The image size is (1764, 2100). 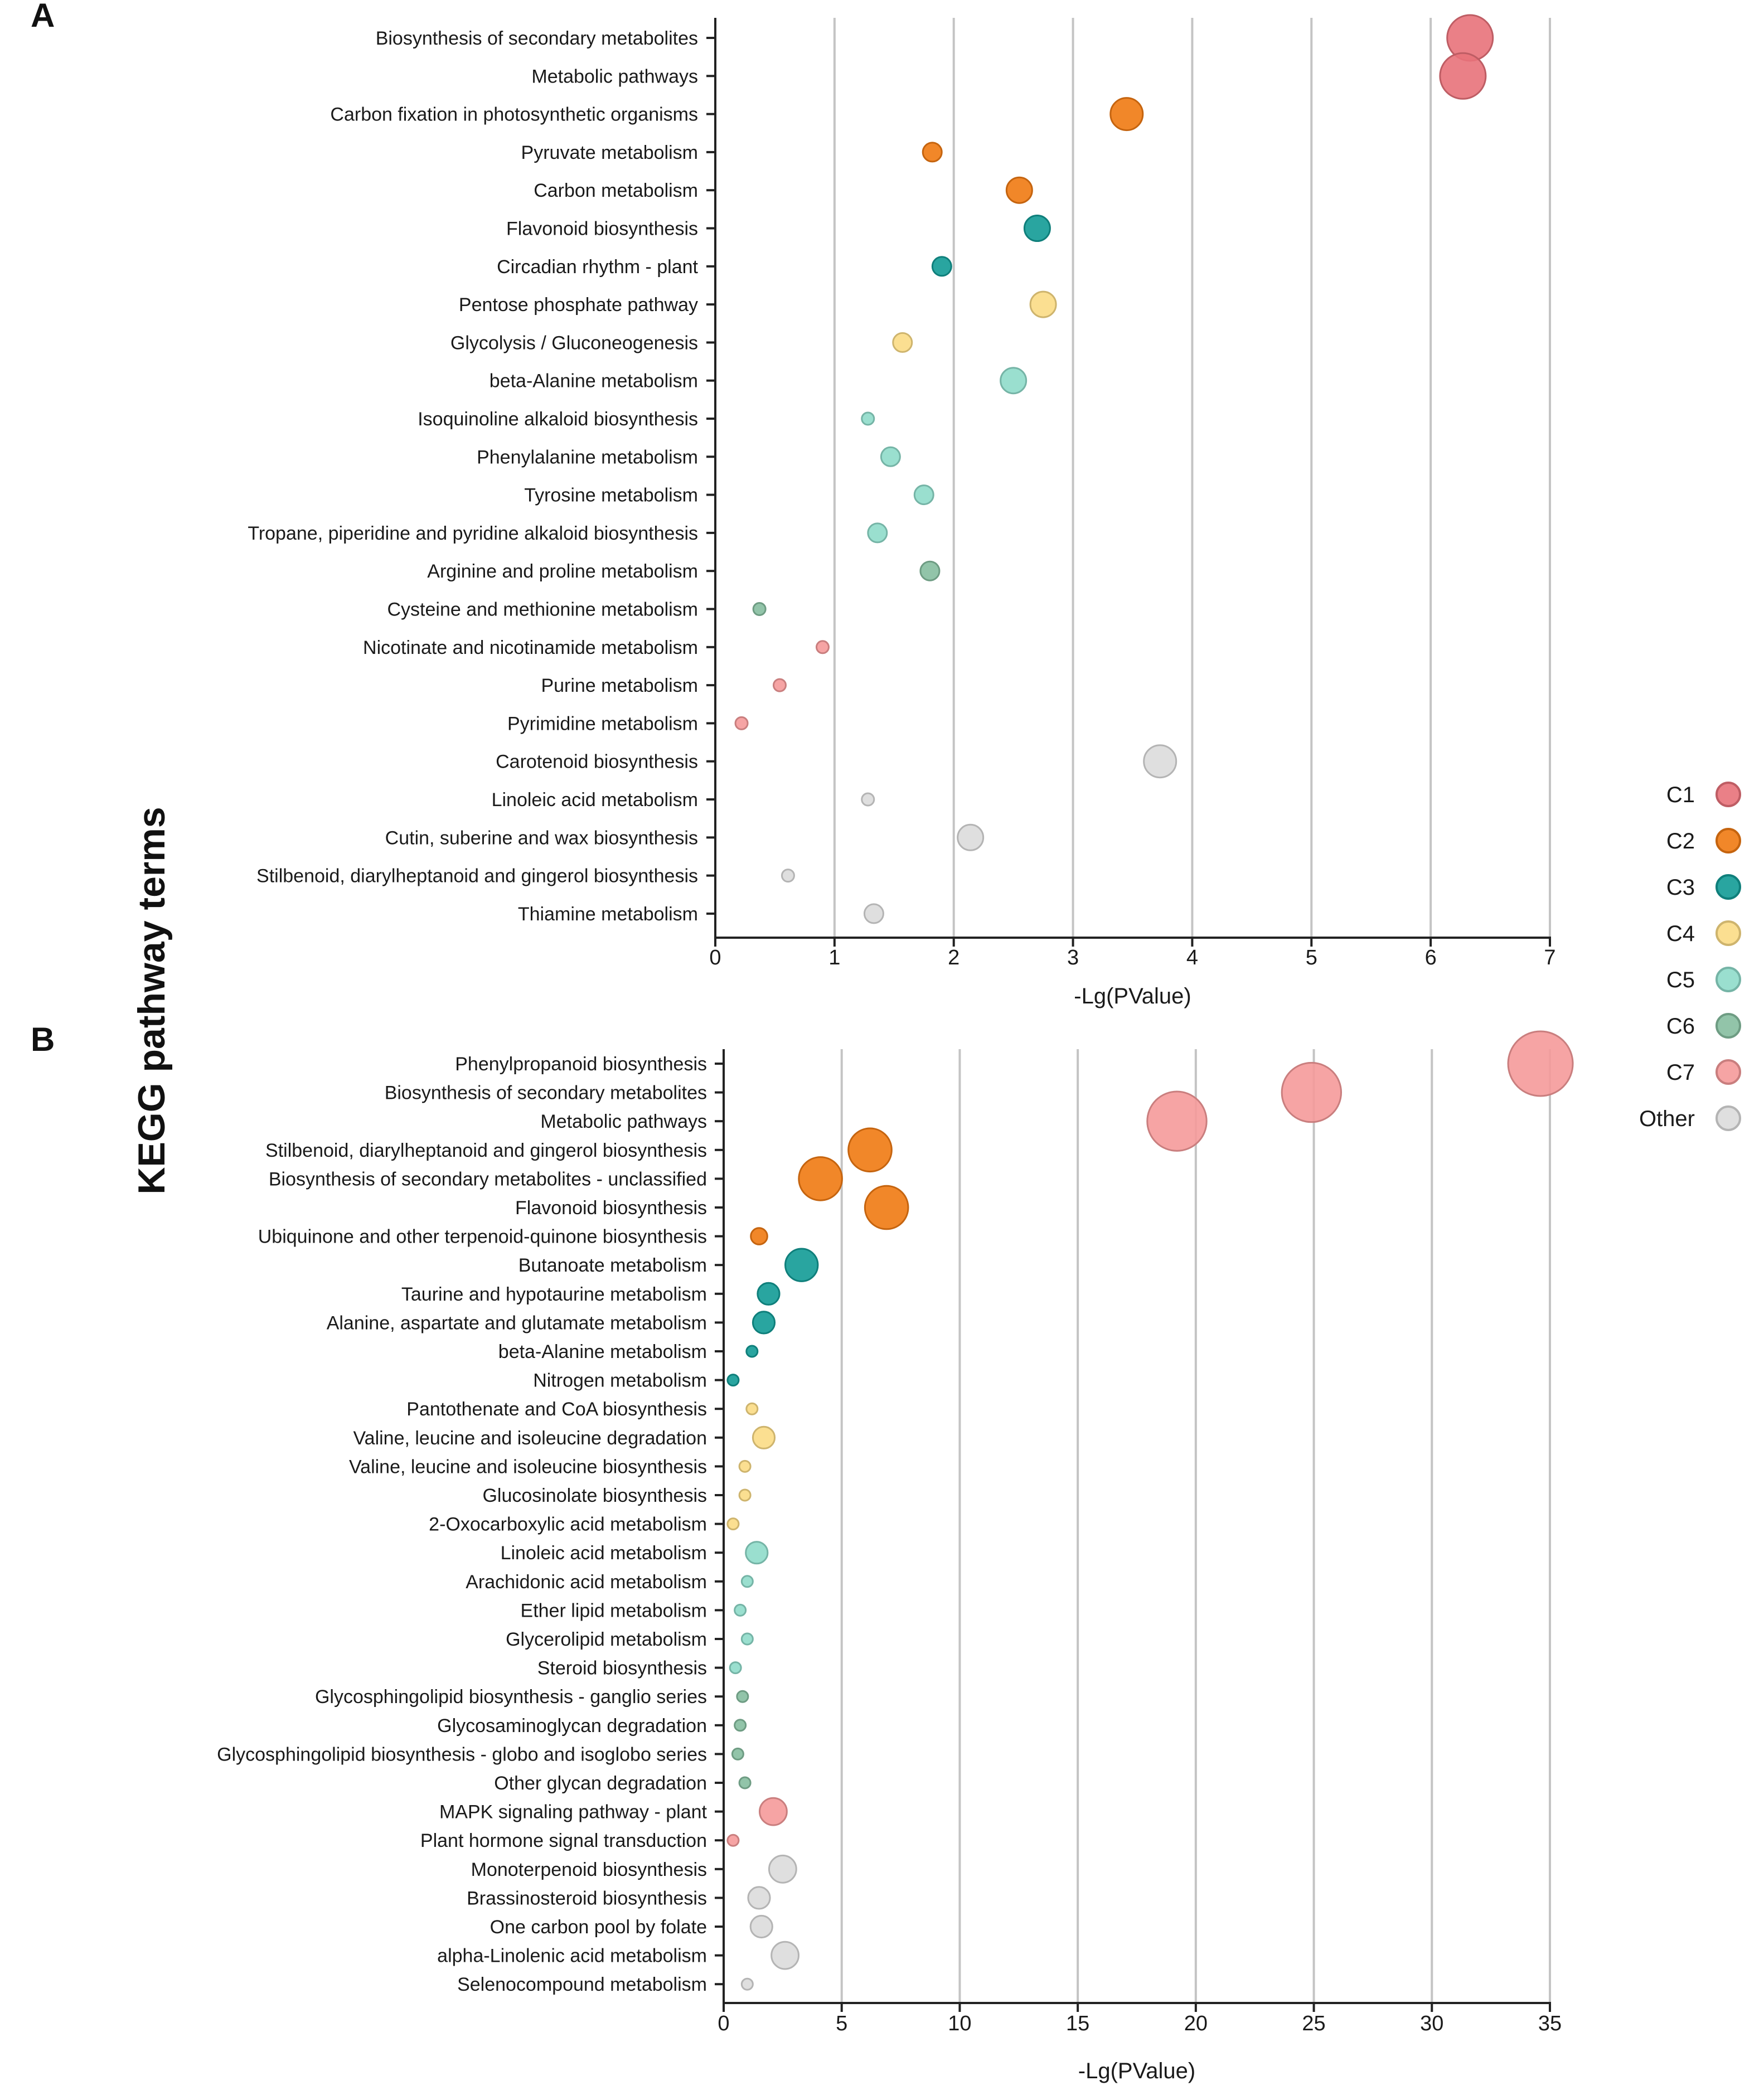 What do you see at coordinates (1192, 957) in the screenshot?
I see `x-tick-label: 4` at bounding box center [1192, 957].